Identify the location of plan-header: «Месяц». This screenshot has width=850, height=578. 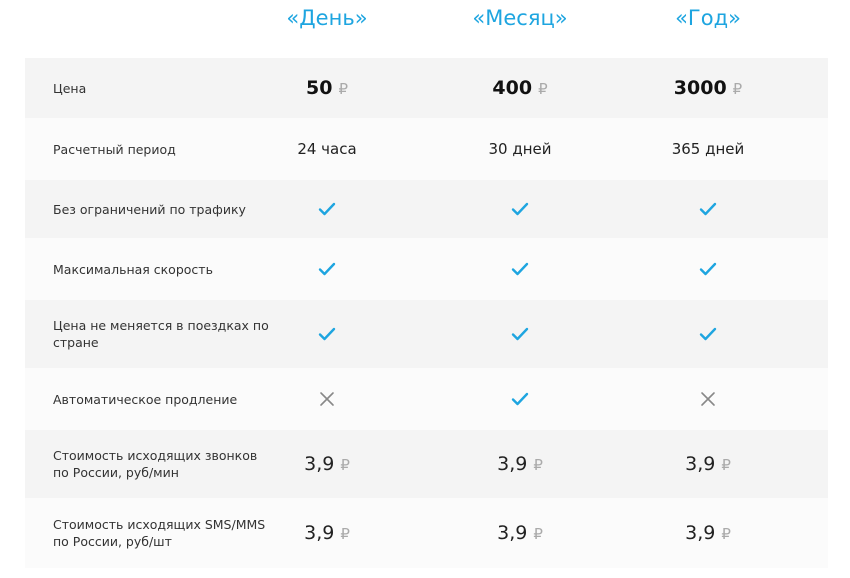
(520, 18).